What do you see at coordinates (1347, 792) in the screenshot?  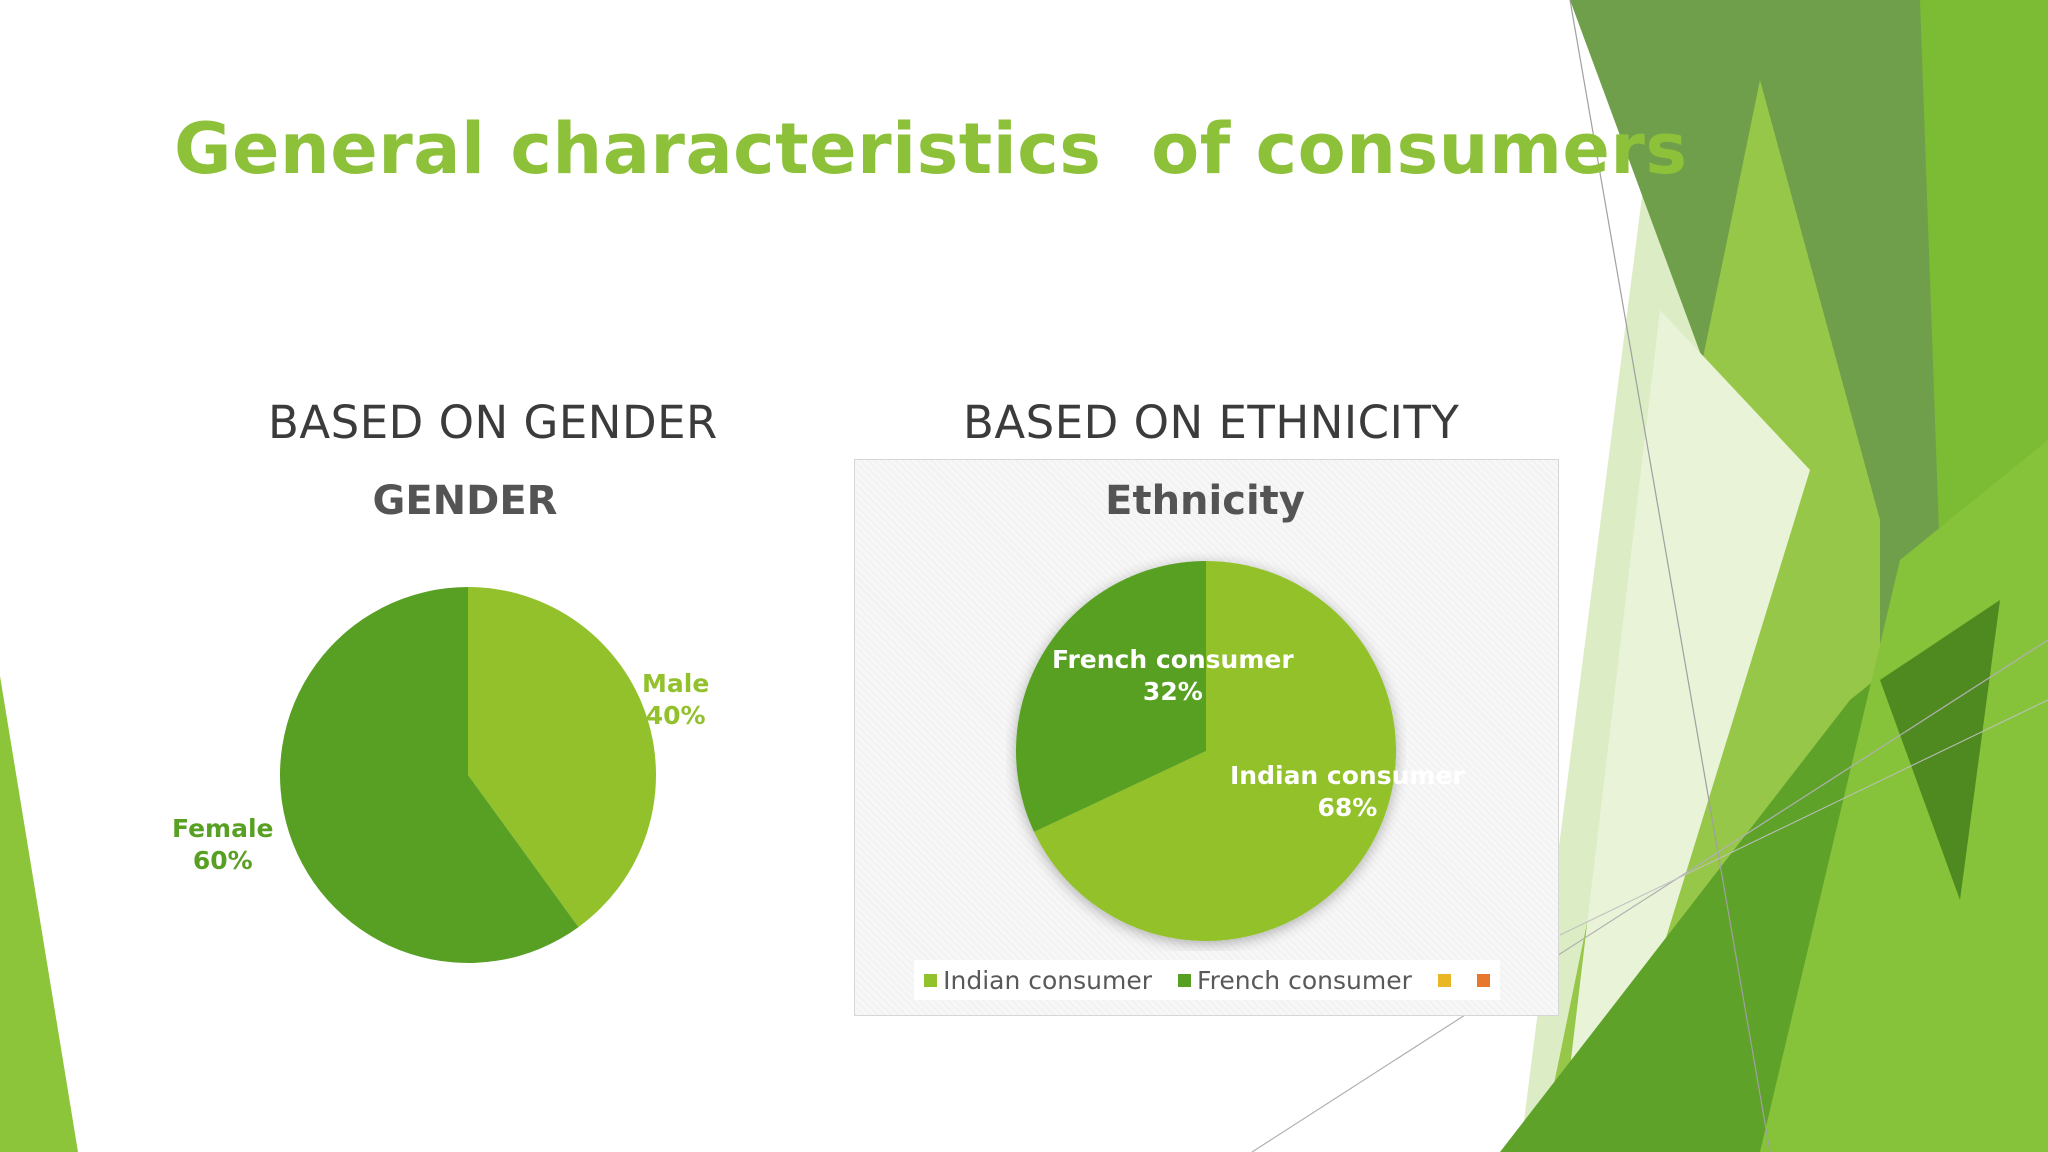 I see `indian-slice-label: Indian consumer 68%` at bounding box center [1347, 792].